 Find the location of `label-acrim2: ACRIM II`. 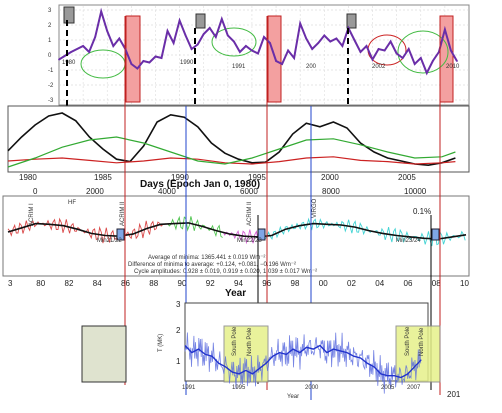

label-acrim2: ACRIM II is located at coordinates (123, 213).